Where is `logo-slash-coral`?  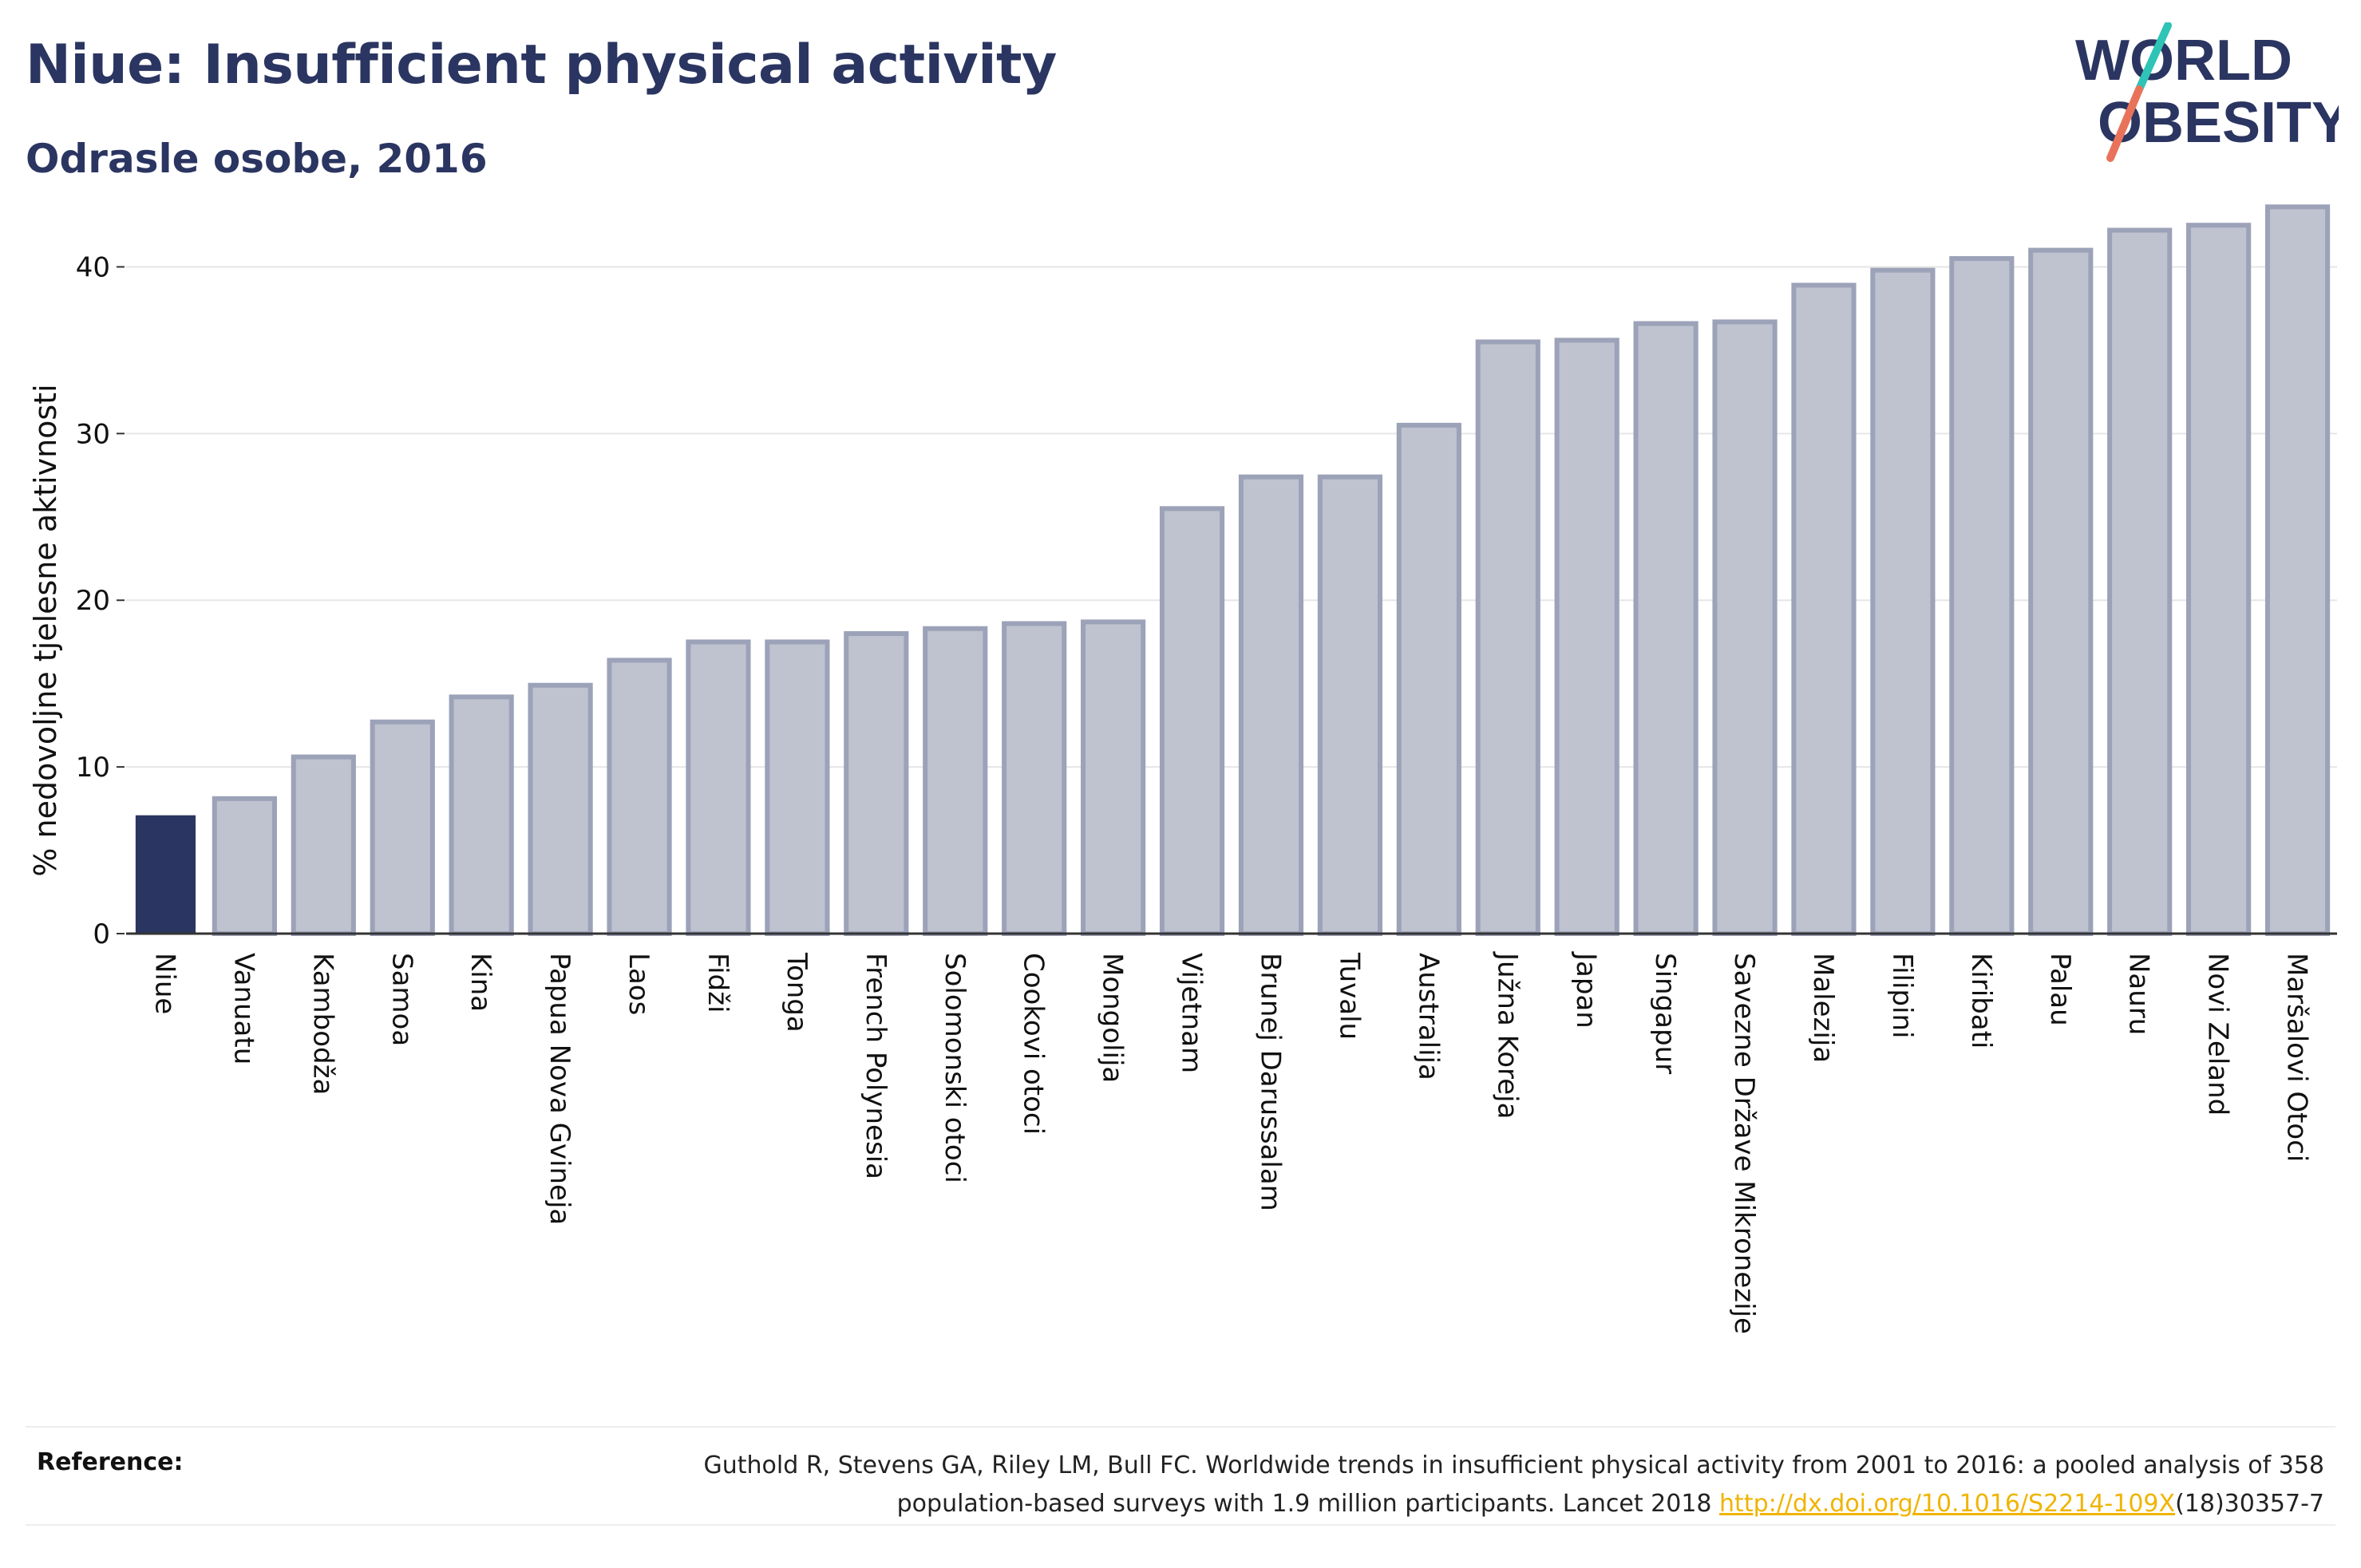 logo-slash-coral is located at coordinates (2124, 124).